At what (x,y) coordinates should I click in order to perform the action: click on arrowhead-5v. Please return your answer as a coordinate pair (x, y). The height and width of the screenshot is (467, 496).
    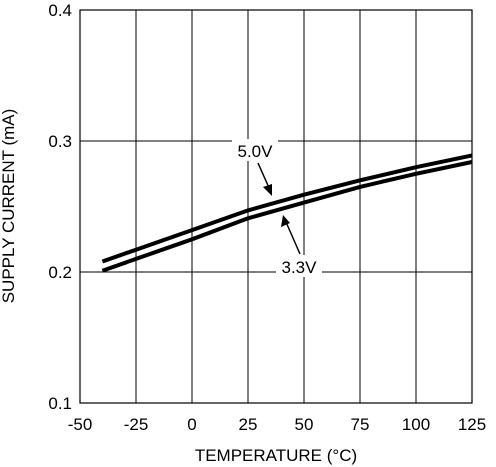
    Looking at the image, I should click on (267, 190).